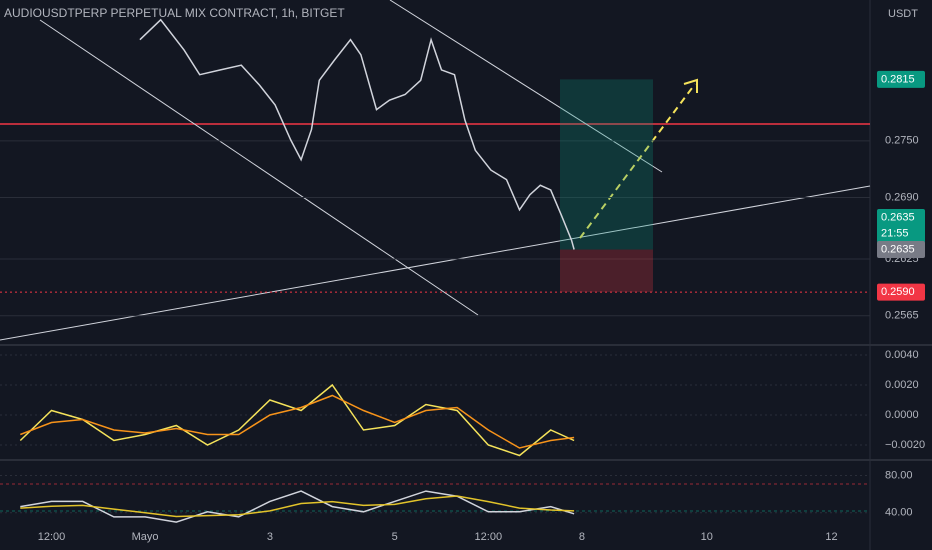 The width and height of the screenshot is (932, 550). What do you see at coordinates (895, 233) in the screenshot?
I see `countdown: 21:55` at bounding box center [895, 233].